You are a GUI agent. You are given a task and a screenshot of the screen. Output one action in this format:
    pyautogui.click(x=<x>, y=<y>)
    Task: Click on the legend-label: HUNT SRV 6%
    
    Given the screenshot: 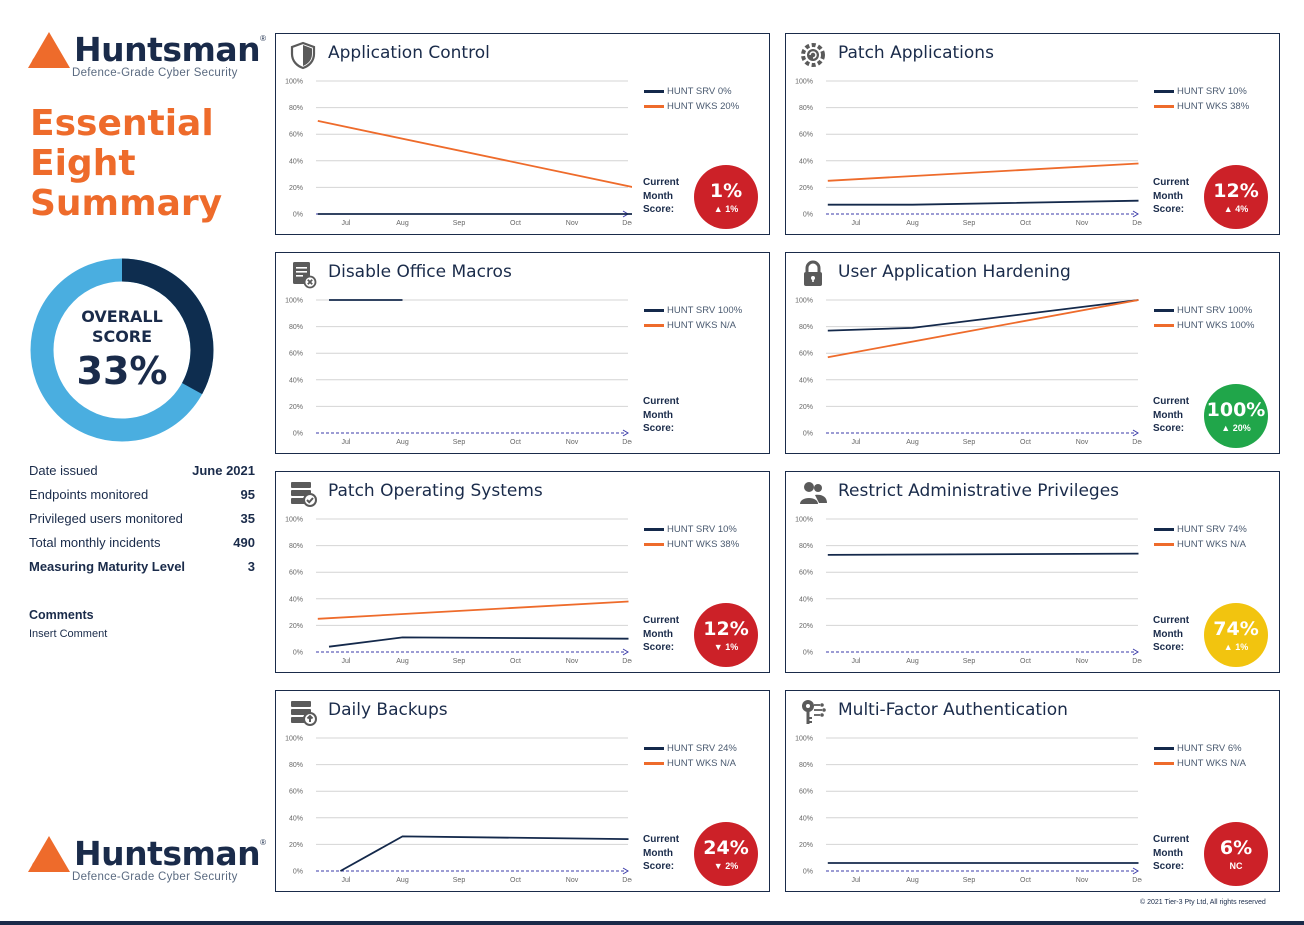 What is the action you would take?
    pyautogui.click(x=1209, y=748)
    